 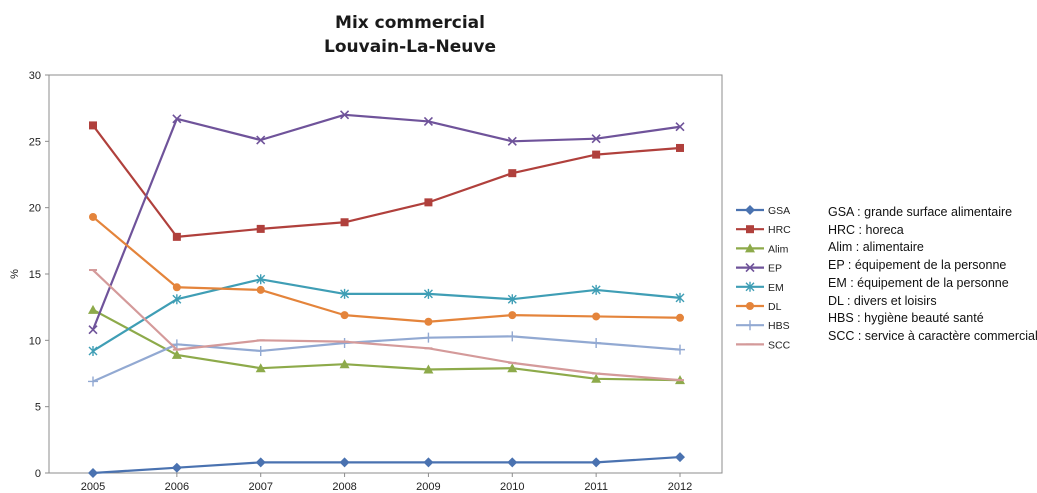 What do you see at coordinates (778, 249) in the screenshot?
I see `legend-label-alim: Alim` at bounding box center [778, 249].